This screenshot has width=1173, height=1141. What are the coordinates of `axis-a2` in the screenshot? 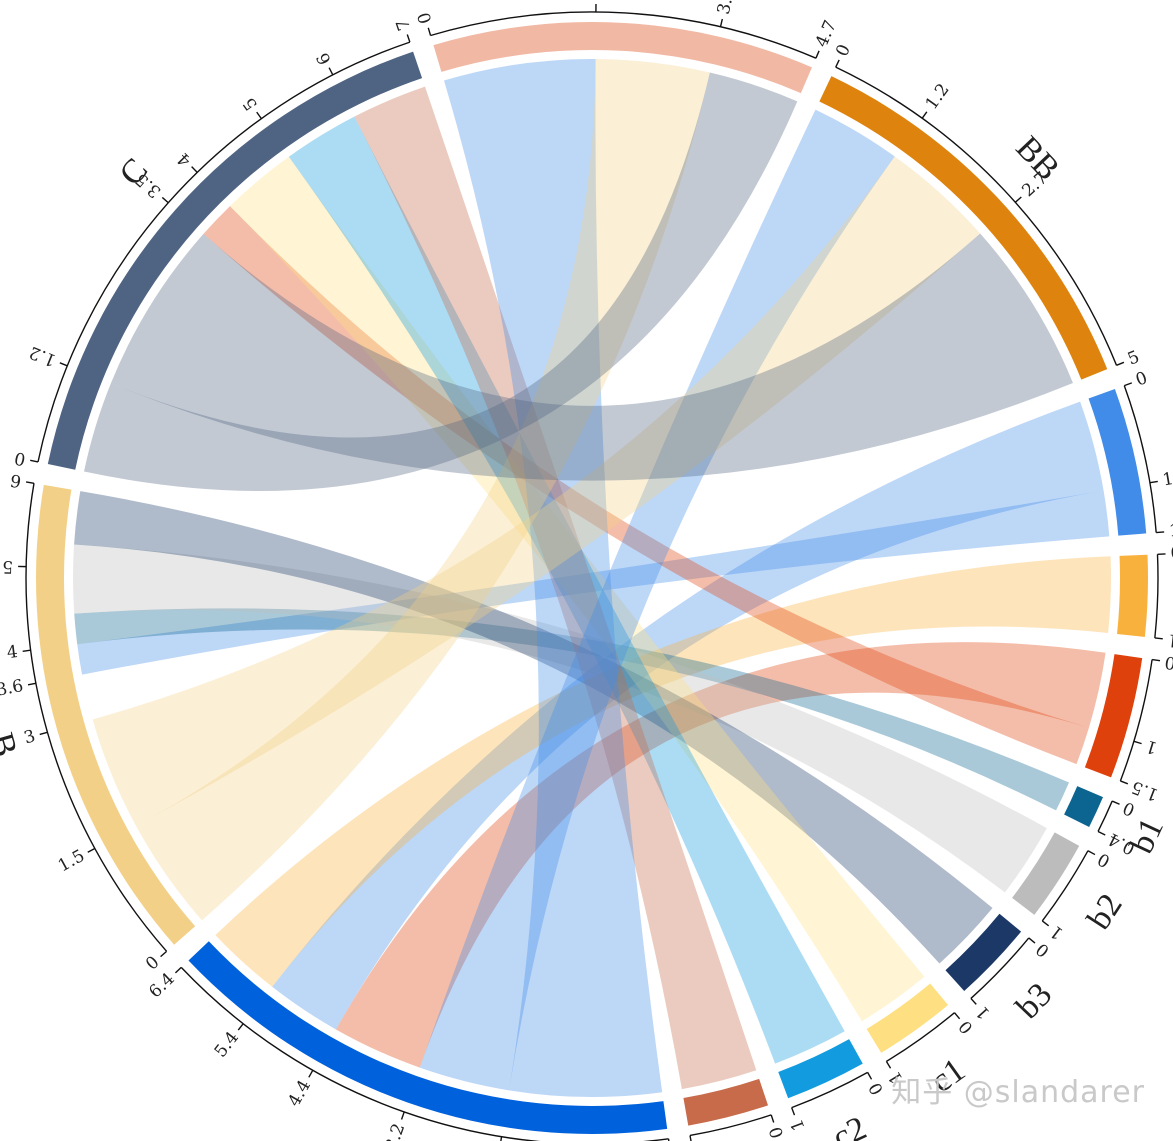 It's located at (1156, 596).